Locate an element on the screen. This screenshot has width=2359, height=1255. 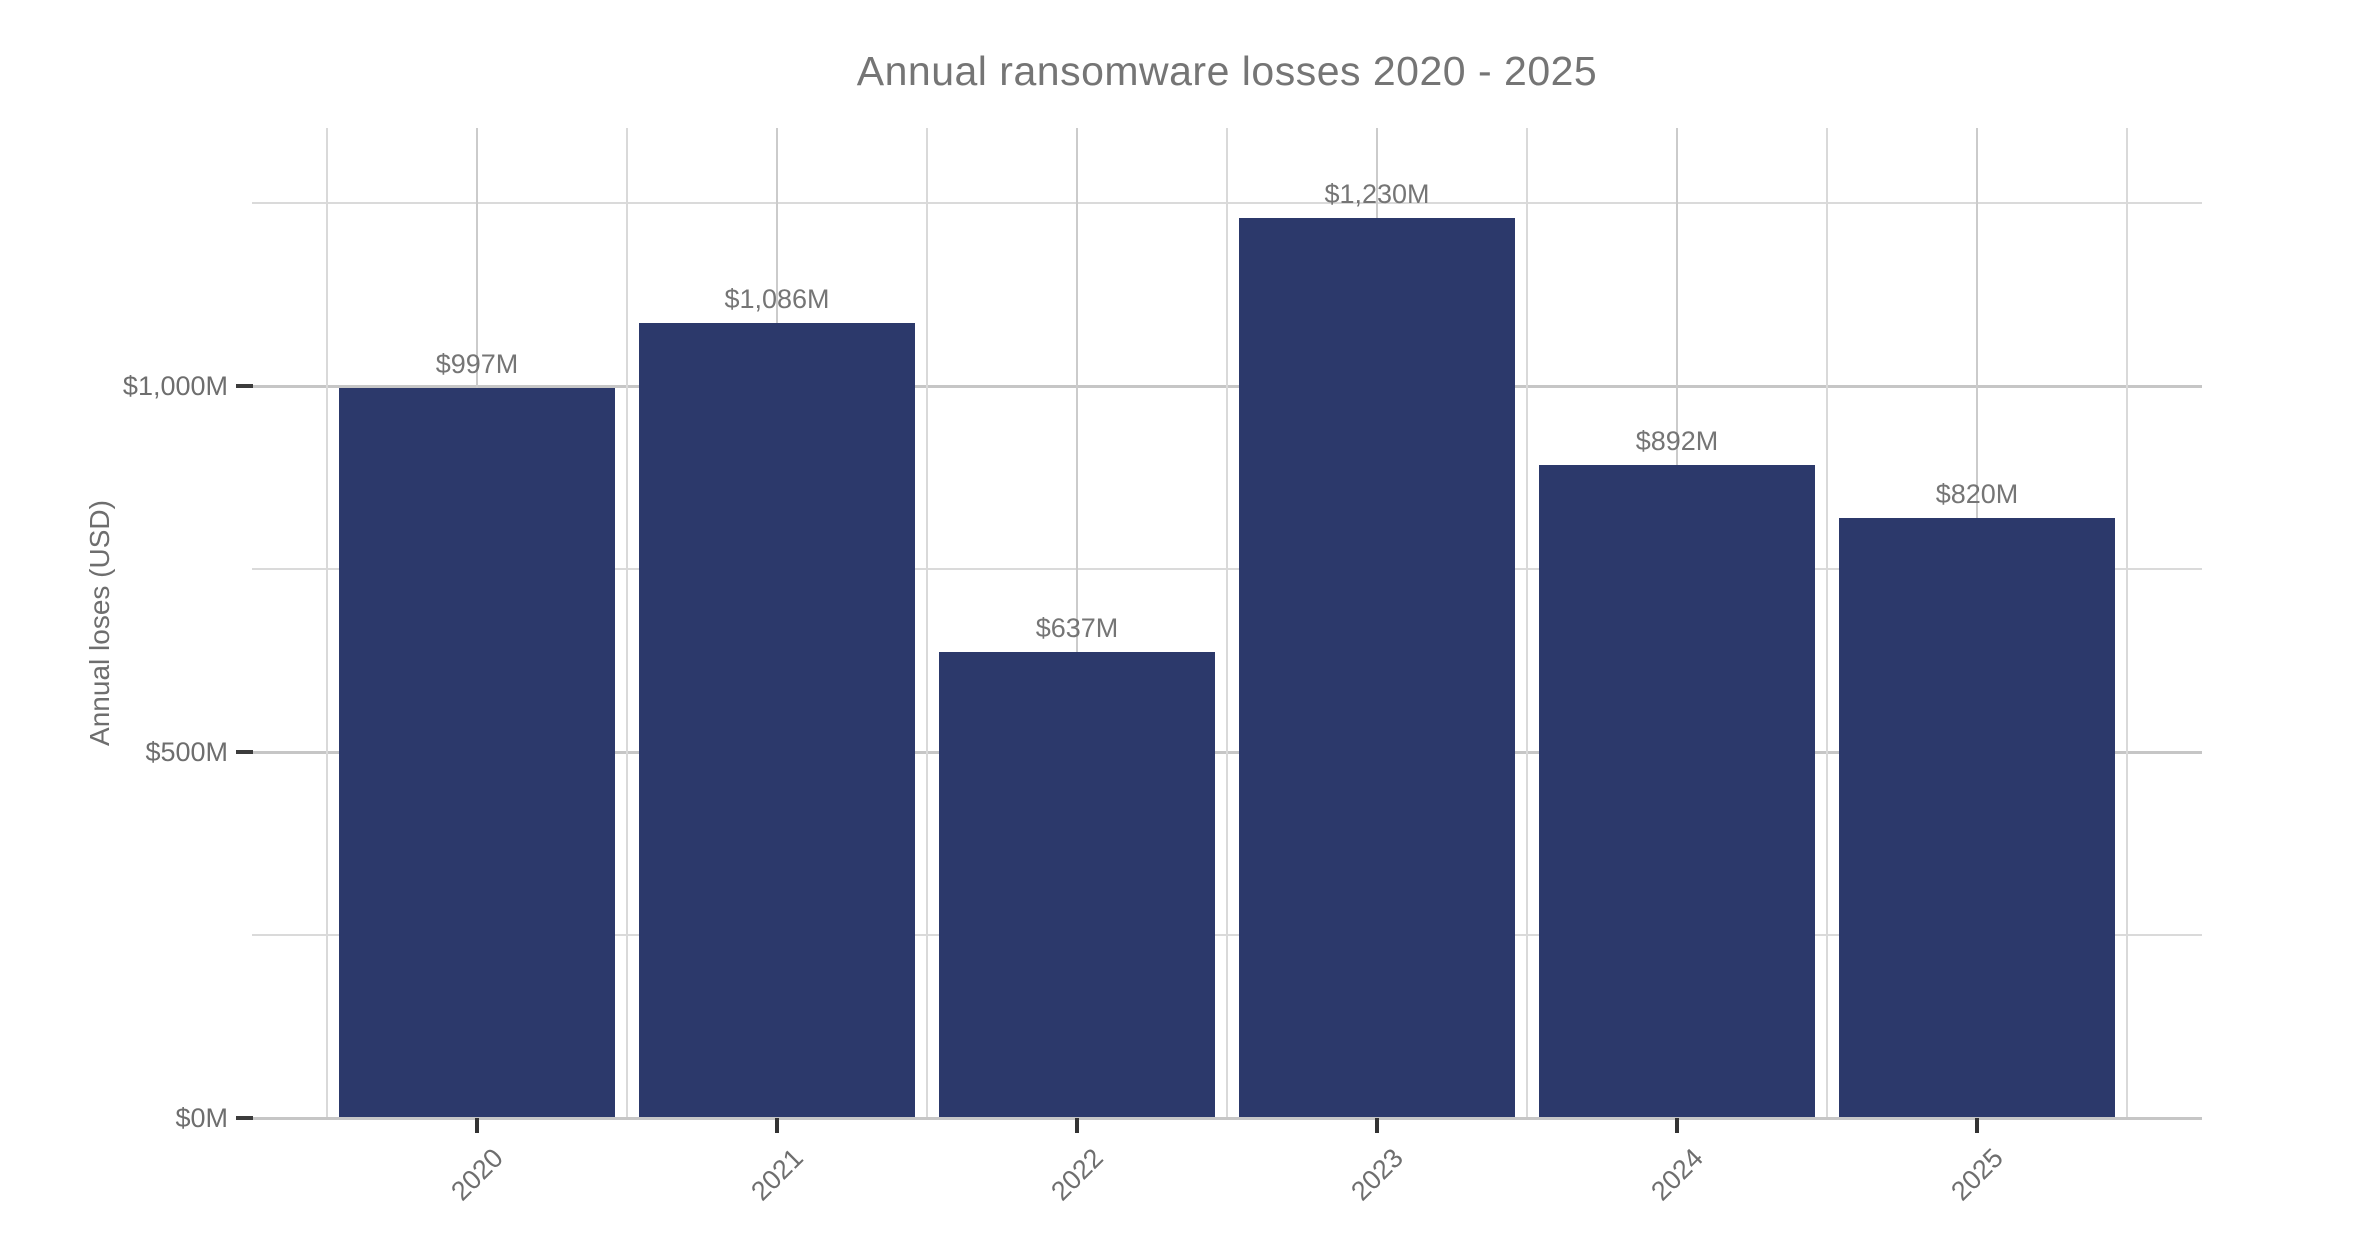
vertical-major-gridline is located at coordinates (1077, 623).